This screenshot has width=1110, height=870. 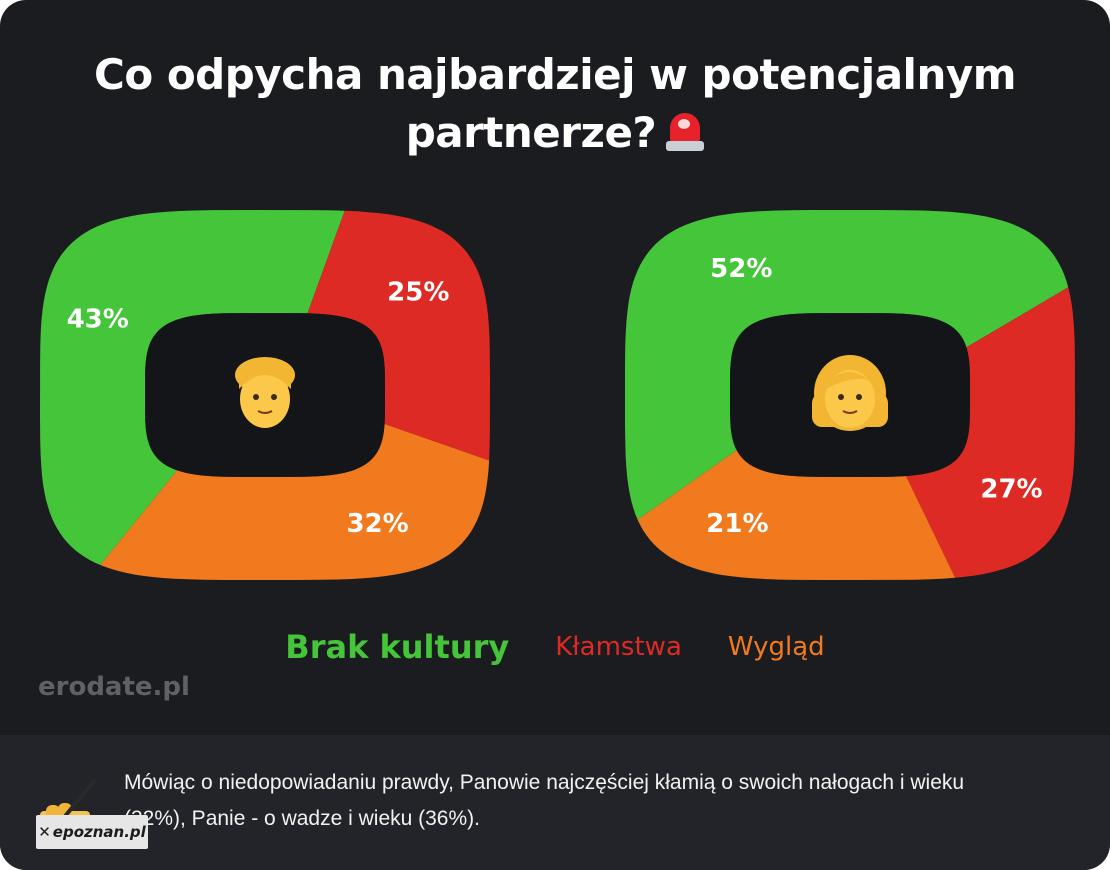 What do you see at coordinates (531, 132) in the screenshot?
I see `title-line-2-text: partnerze?` at bounding box center [531, 132].